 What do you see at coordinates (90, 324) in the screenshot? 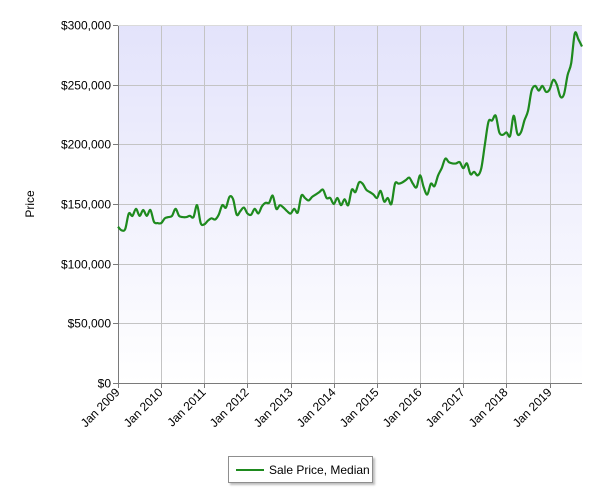
I see `y-tick-label: $50,000` at bounding box center [90, 324].